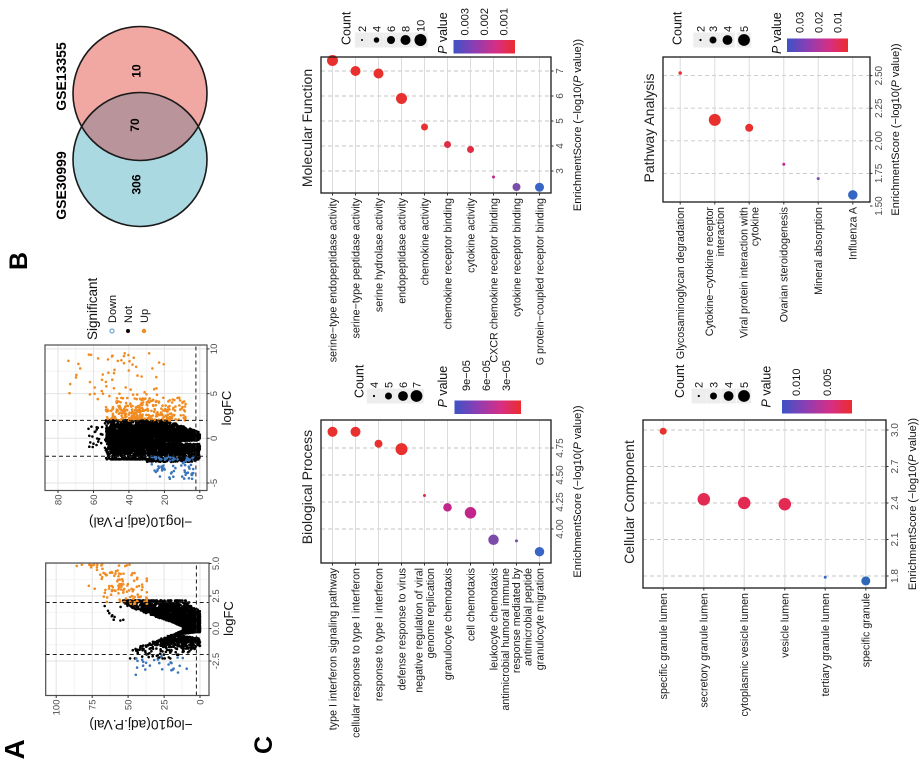 This screenshot has height=766, width=923. What do you see at coordinates (165, 500) in the screenshot?
I see `svg-text: 20` at bounding box center [165, 500].